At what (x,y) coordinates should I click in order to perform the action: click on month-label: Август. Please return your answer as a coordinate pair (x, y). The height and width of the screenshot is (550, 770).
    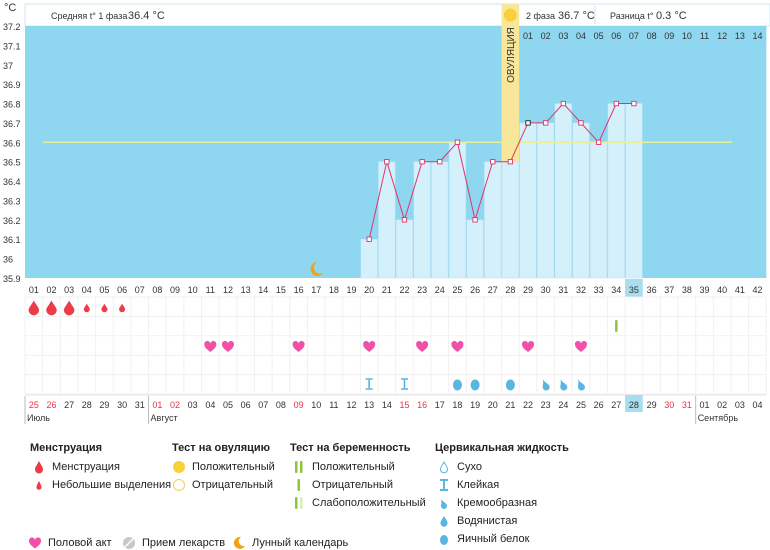
    Looking at the image, I should click on (164, 418).